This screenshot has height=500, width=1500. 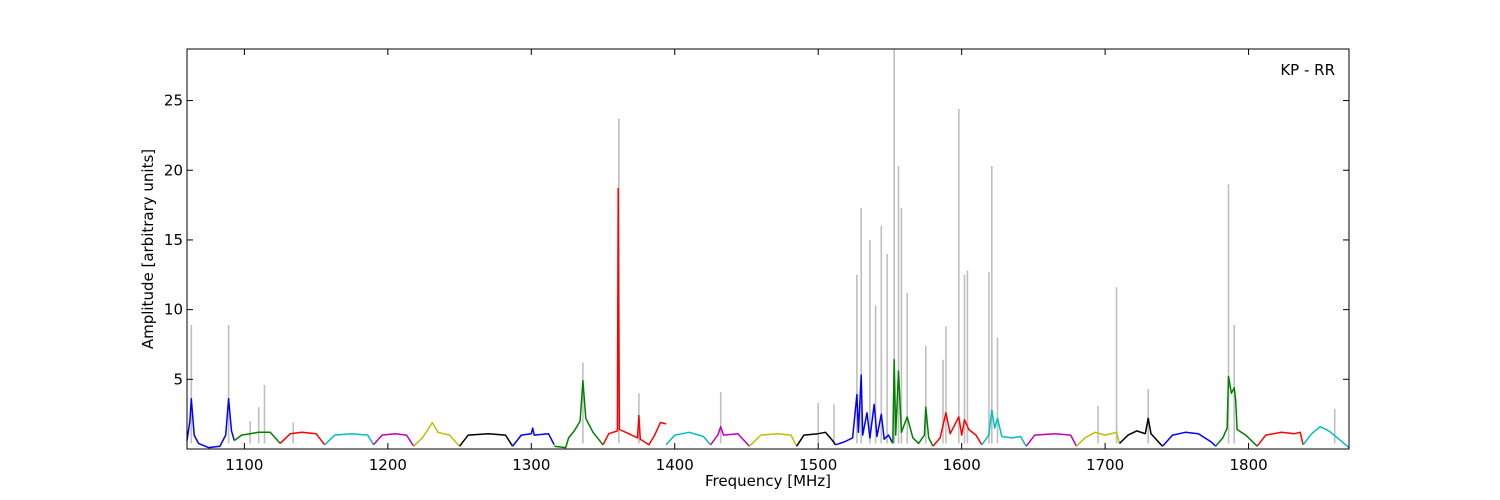 What do you see at coordinates (531, 465) in the screenshot?
I see `x-tick-label-2: 1300` at bounding box center [531, 465].